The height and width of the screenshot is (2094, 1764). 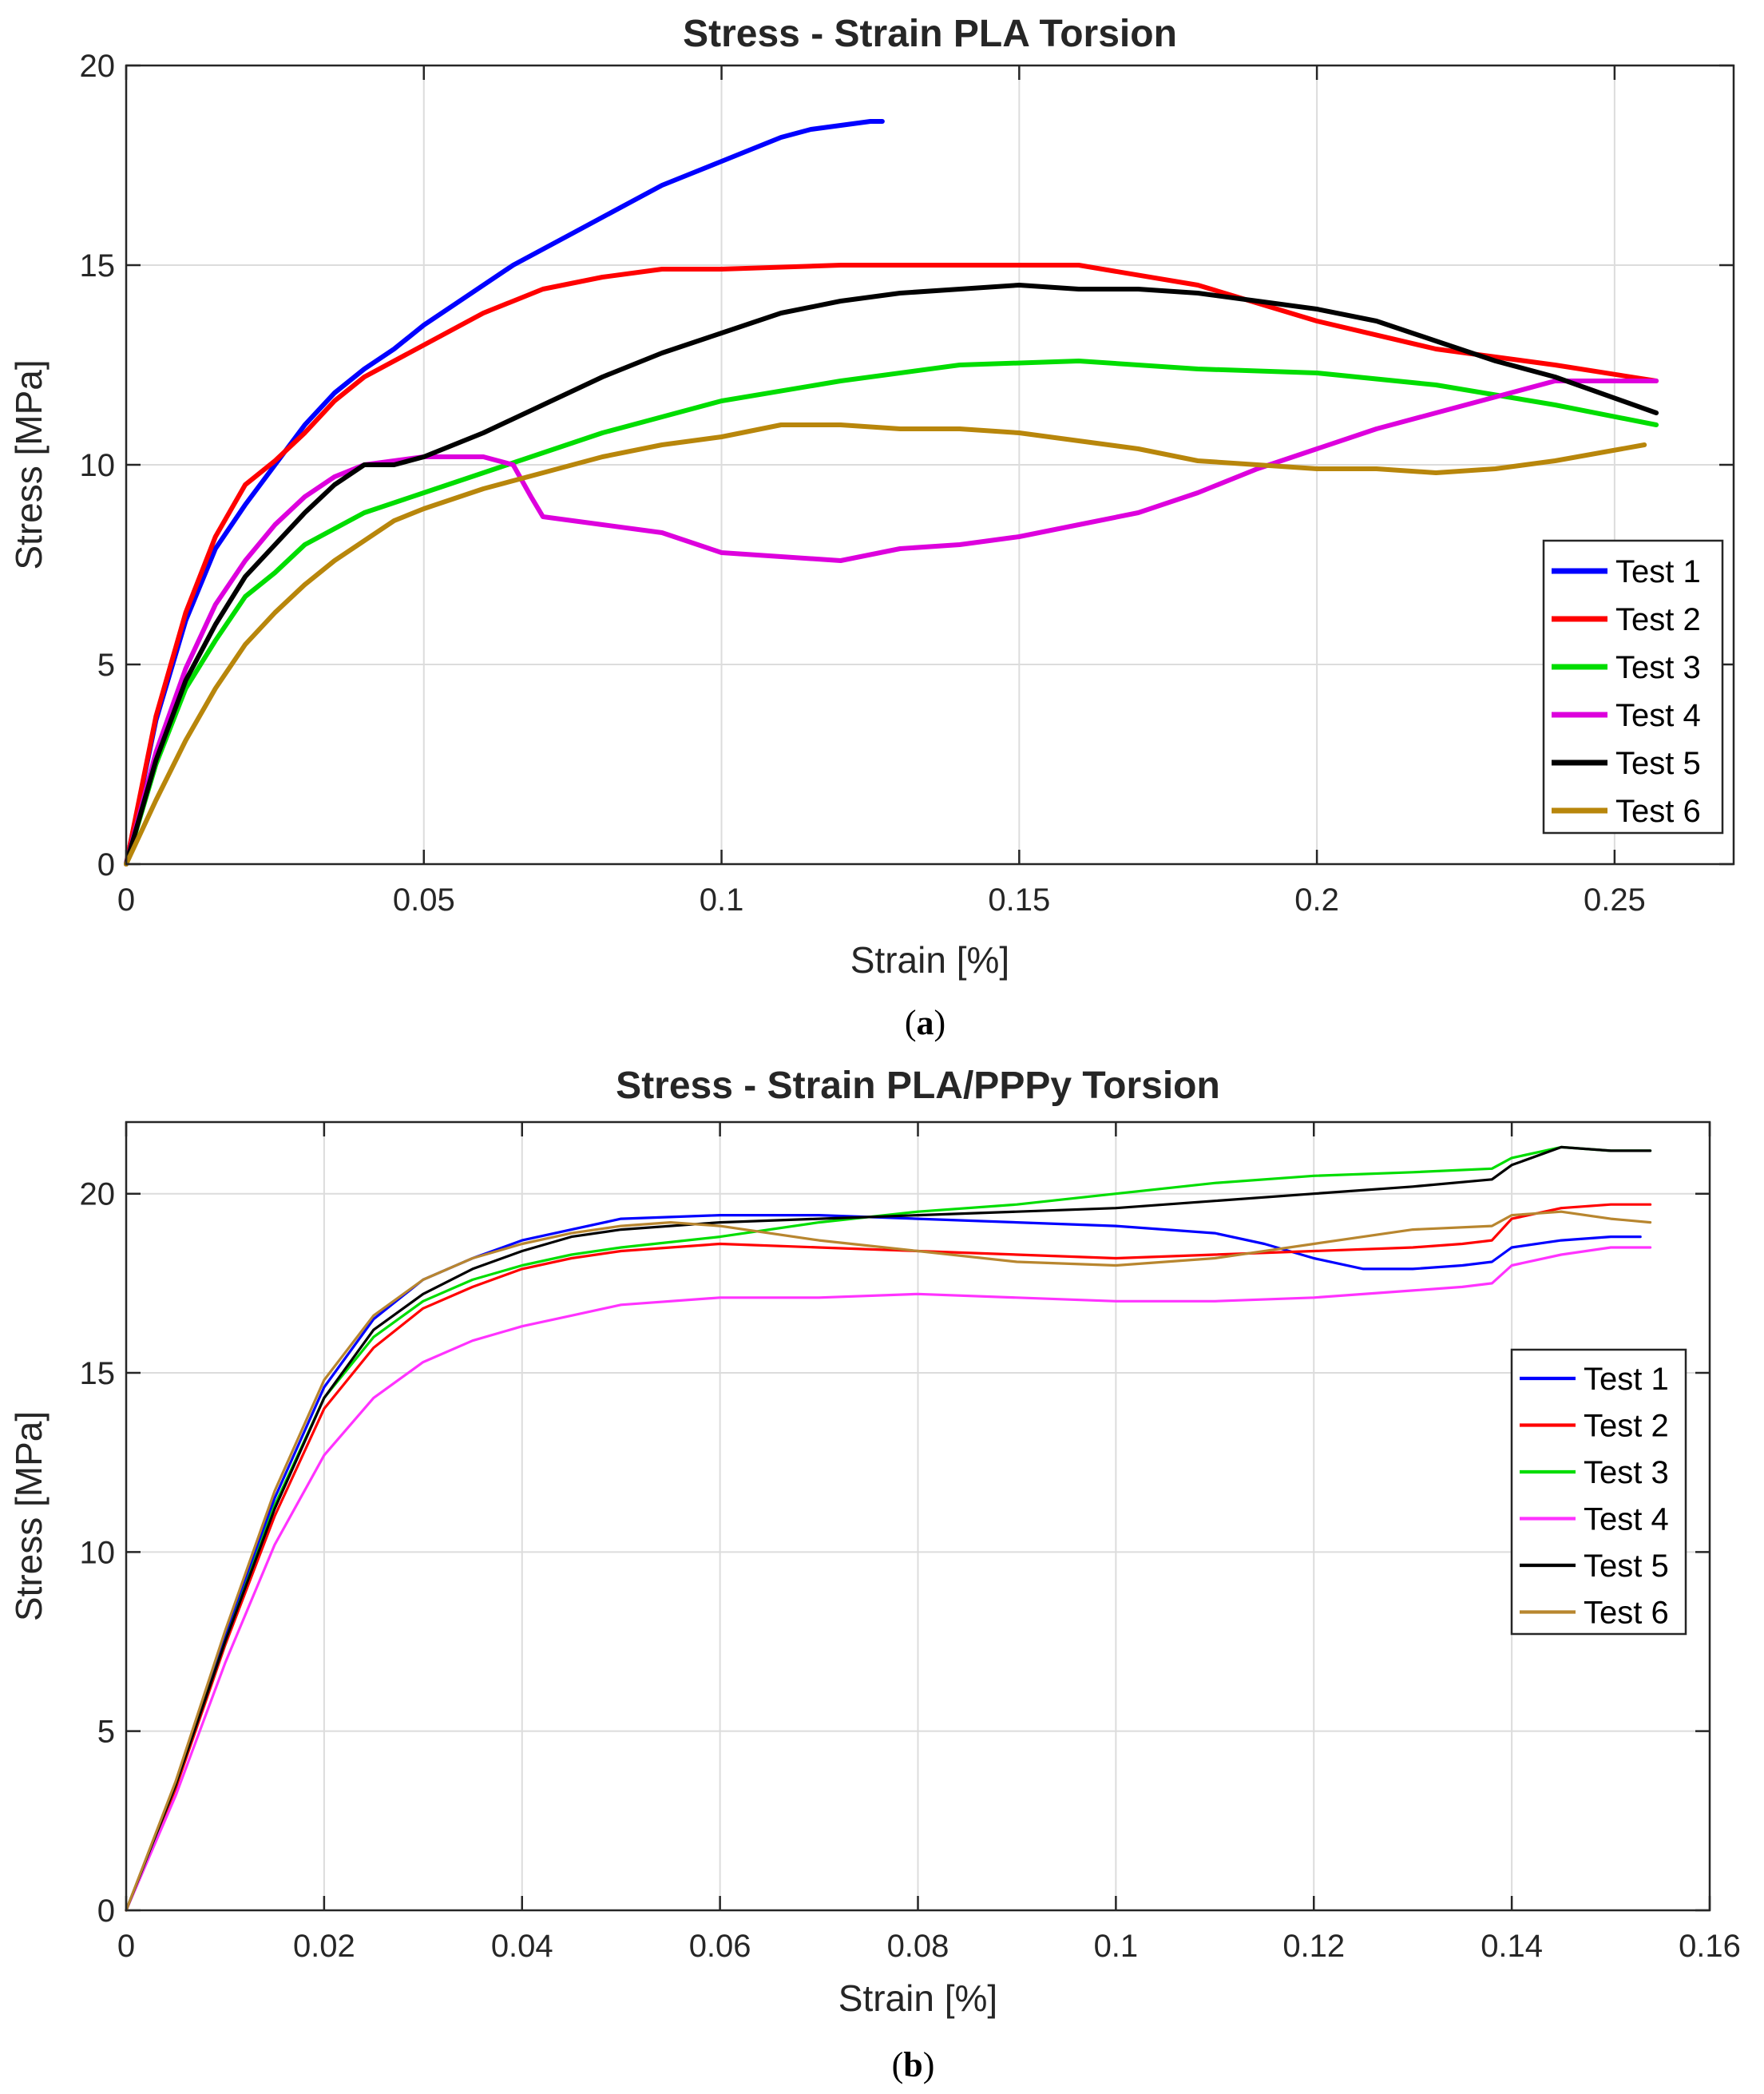 I want to click on figure-caption: (b), so click(x=913, y=2064).